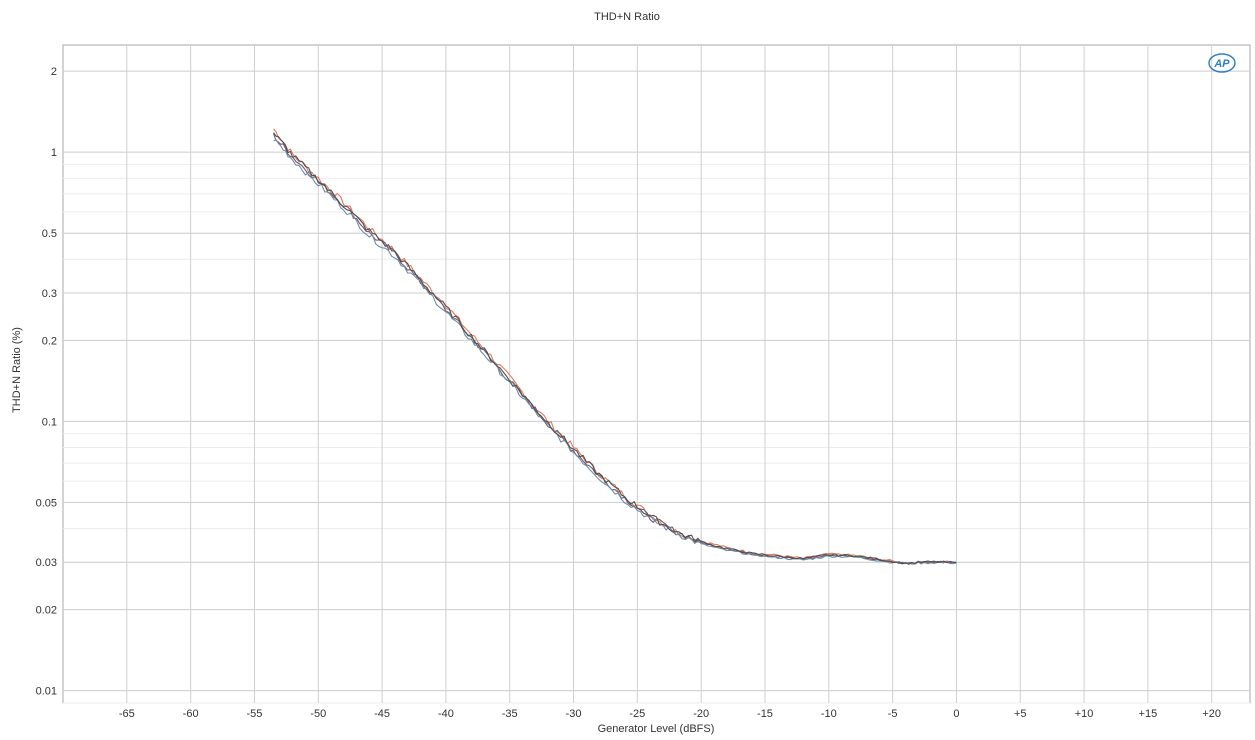  Describe the element at coordinates (54, 153) in the screenshot. I see `y-tick-label: 1` at that location.